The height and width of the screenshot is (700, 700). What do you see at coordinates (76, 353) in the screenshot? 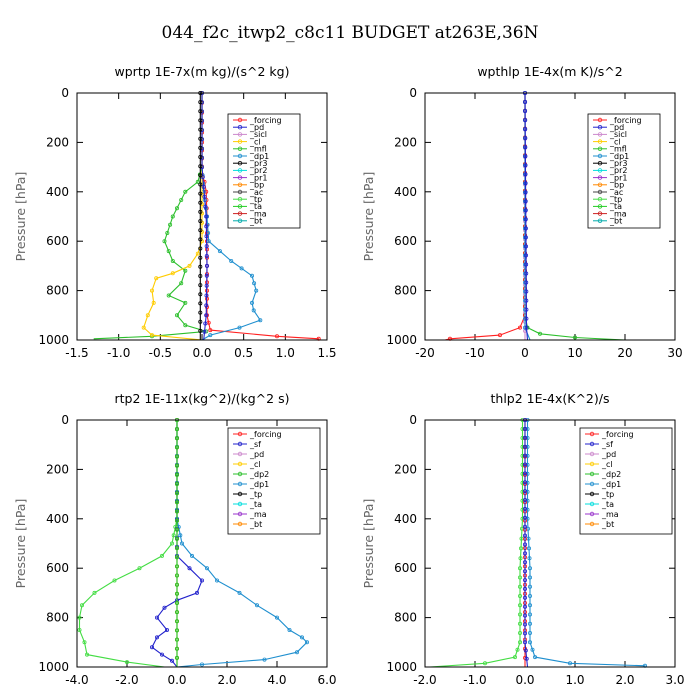
I see `x-tick-label: -1.5` at bounding box center [76, 353].